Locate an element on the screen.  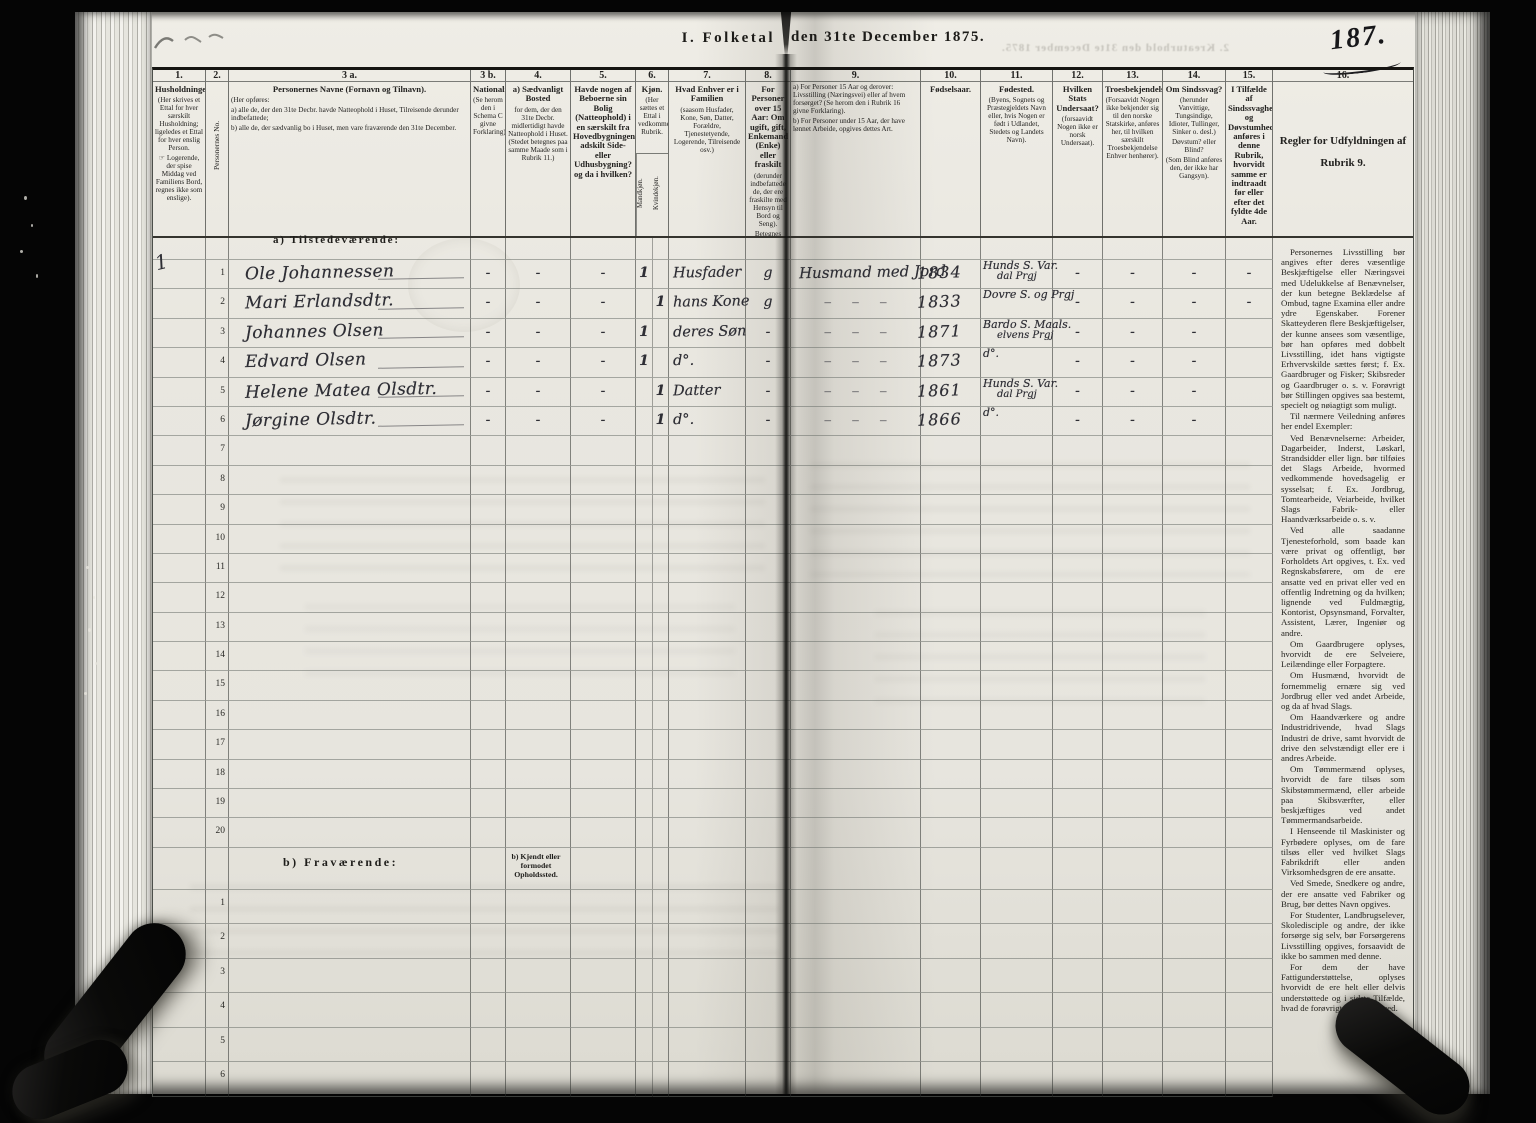
table-cell: Bardo S. Maals. elvens Prgj is located at coordinates (1026, 333).